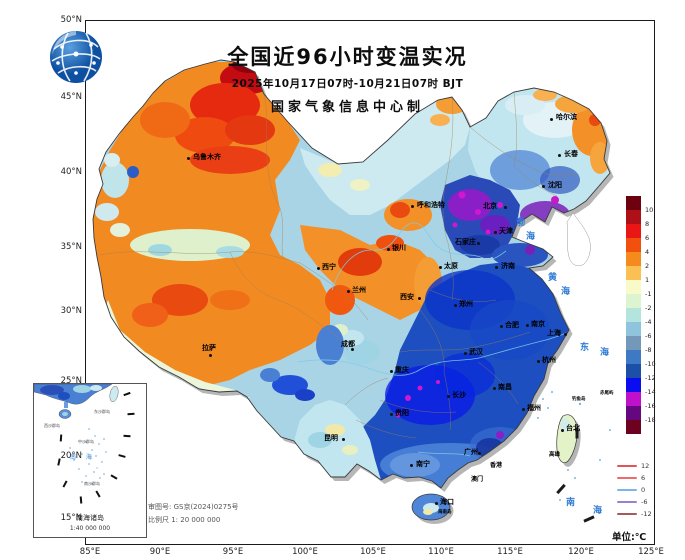 This screenshot has width=685, height=560. Describe the element at coordinates (90, 518) in the screenshot. I see `inset-title: 南海诸岛` at that location.